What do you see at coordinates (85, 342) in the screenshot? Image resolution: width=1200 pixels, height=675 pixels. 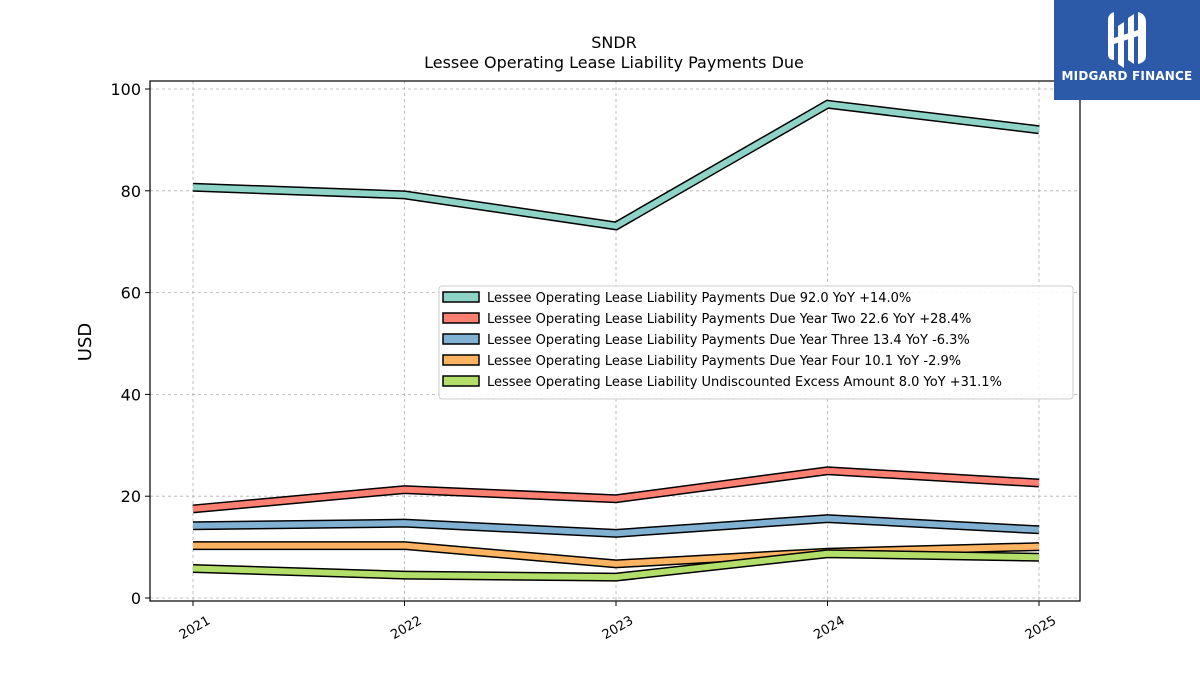 I see `y-axis-label: USD` at bounding box center [85, 342].